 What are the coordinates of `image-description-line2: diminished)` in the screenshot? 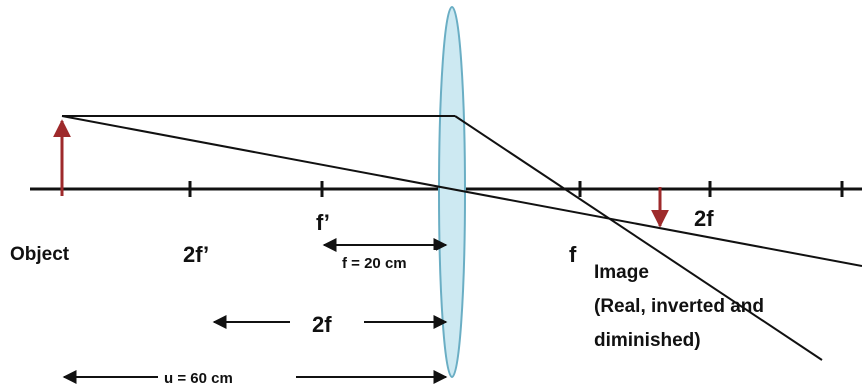 It's located at (647, 340).